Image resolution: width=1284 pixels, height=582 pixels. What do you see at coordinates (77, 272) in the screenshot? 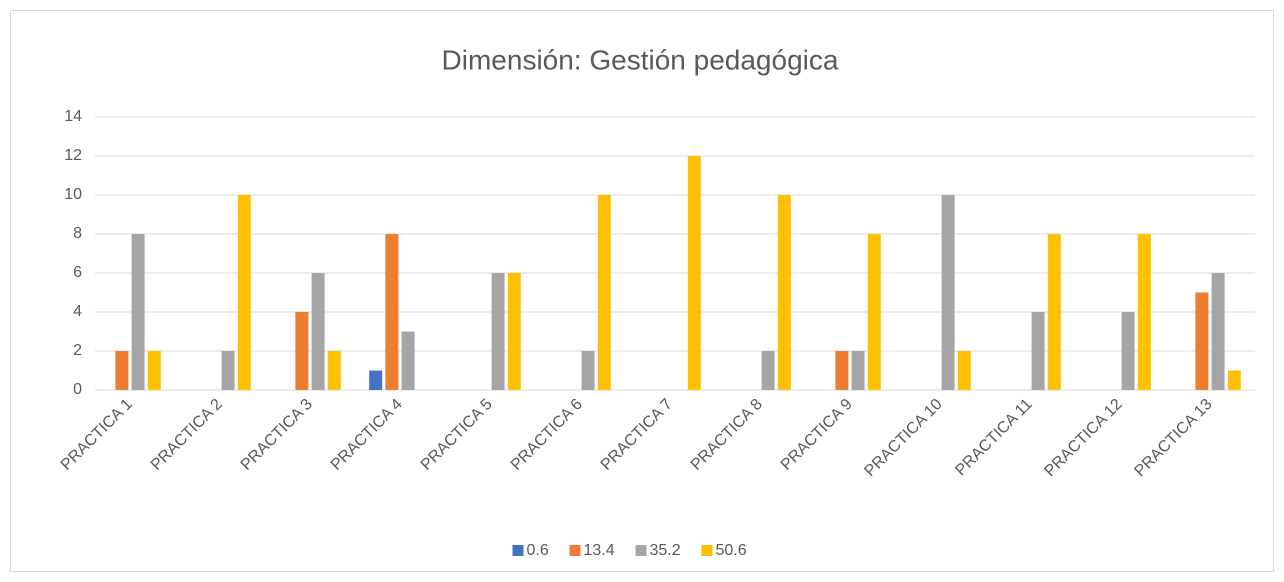
I see `y-tick-label: 6` at bounding box center [77, 272].